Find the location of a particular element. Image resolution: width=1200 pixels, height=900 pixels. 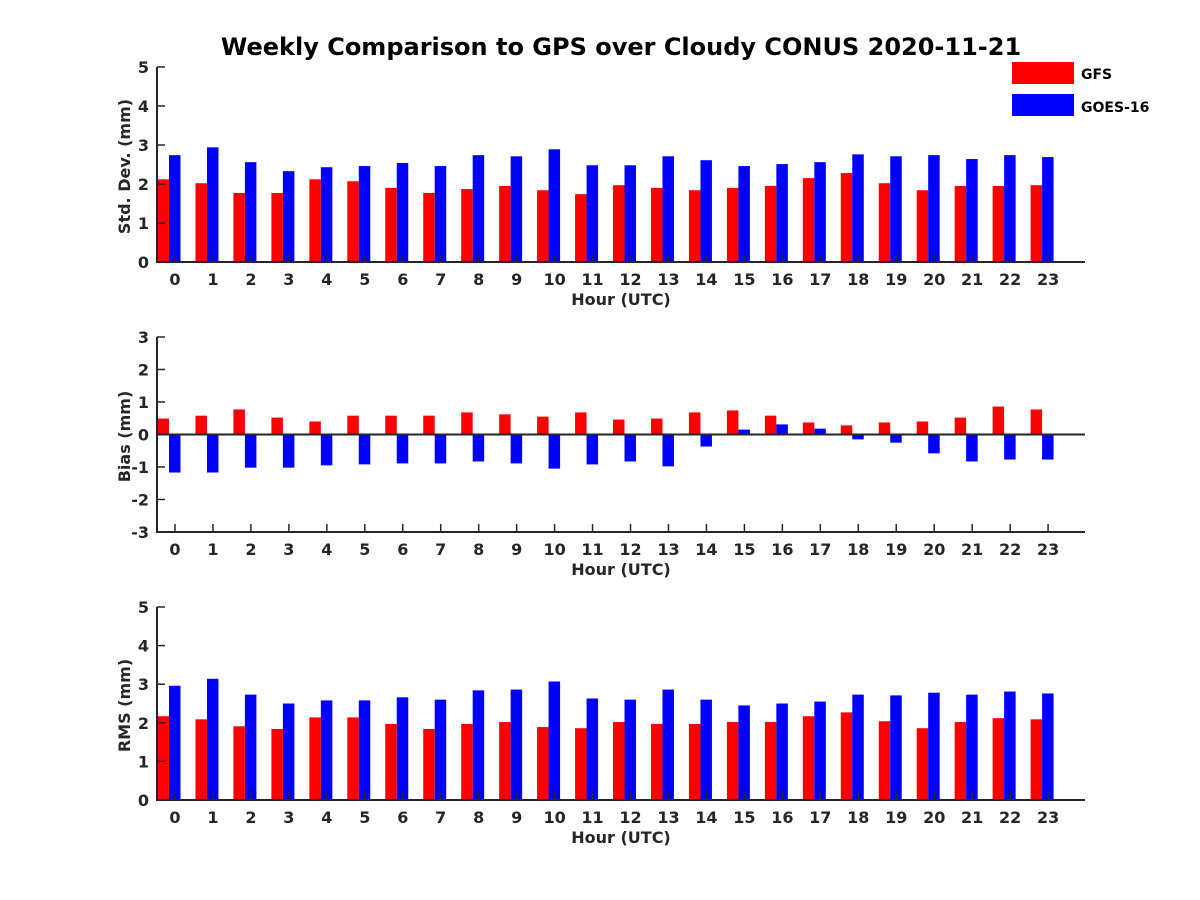

rms-x-tick-label: 14 is located at coordinates (706, 817).